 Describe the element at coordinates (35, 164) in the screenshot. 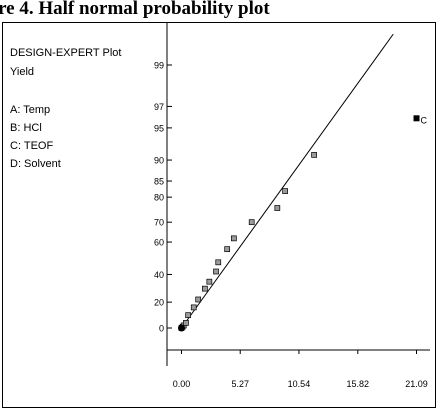

I see `factor-d-label: D: Solvent` at that location.